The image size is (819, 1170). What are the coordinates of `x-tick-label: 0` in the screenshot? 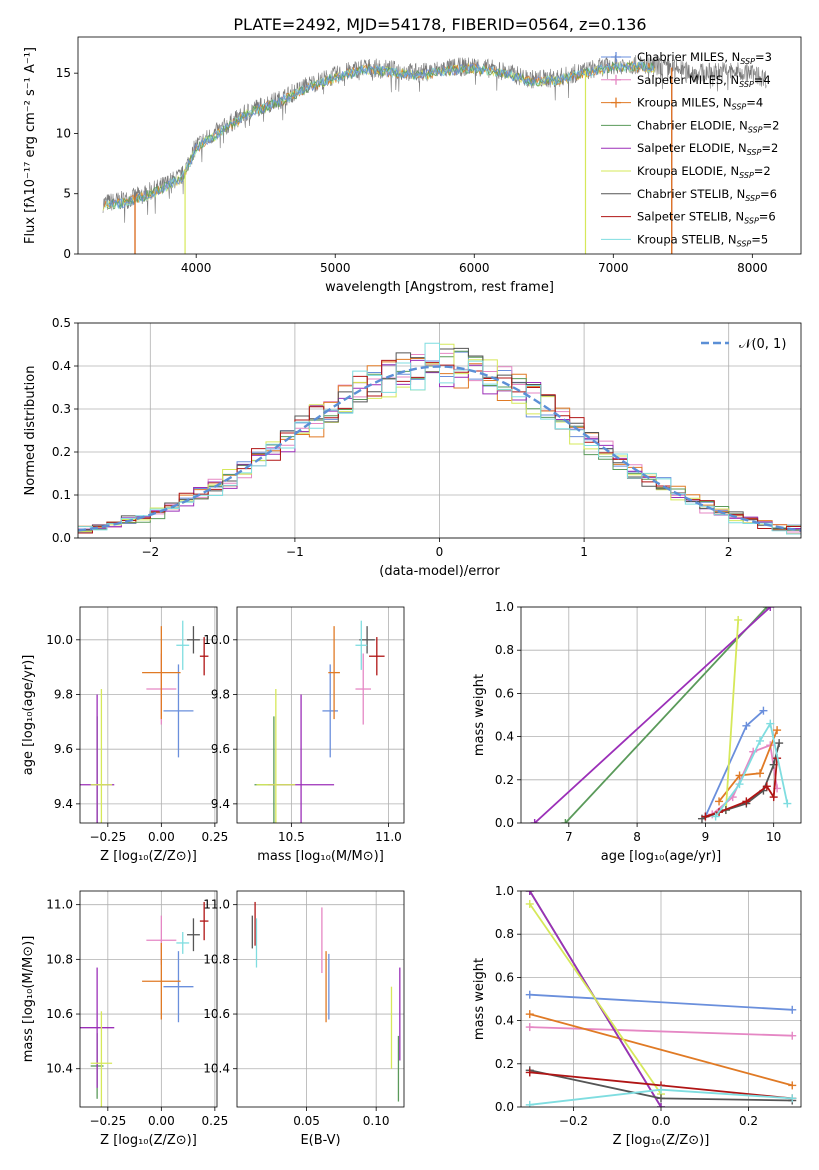 It's located at (440, 552).